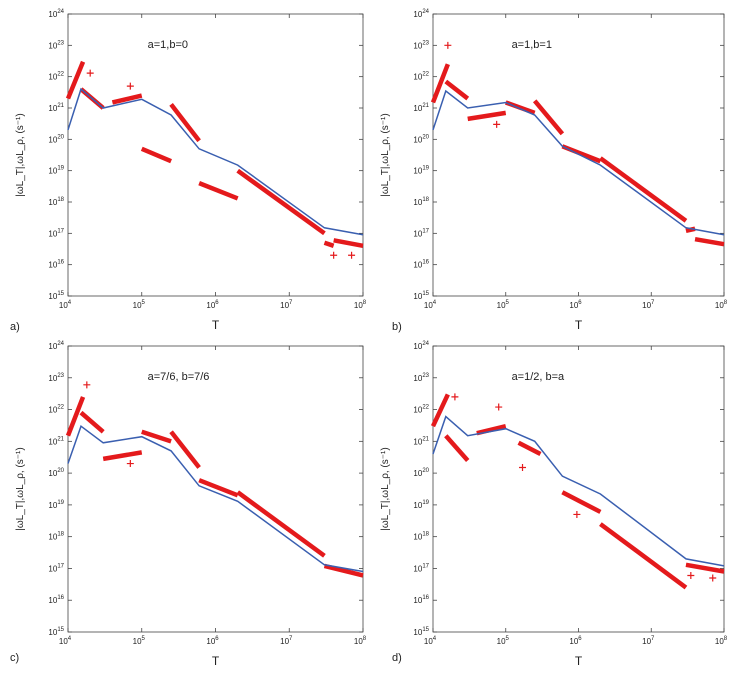 The width and height of the screenshot is (739, 675). I want to click on tick-exponent: 18, so click(425, 535).